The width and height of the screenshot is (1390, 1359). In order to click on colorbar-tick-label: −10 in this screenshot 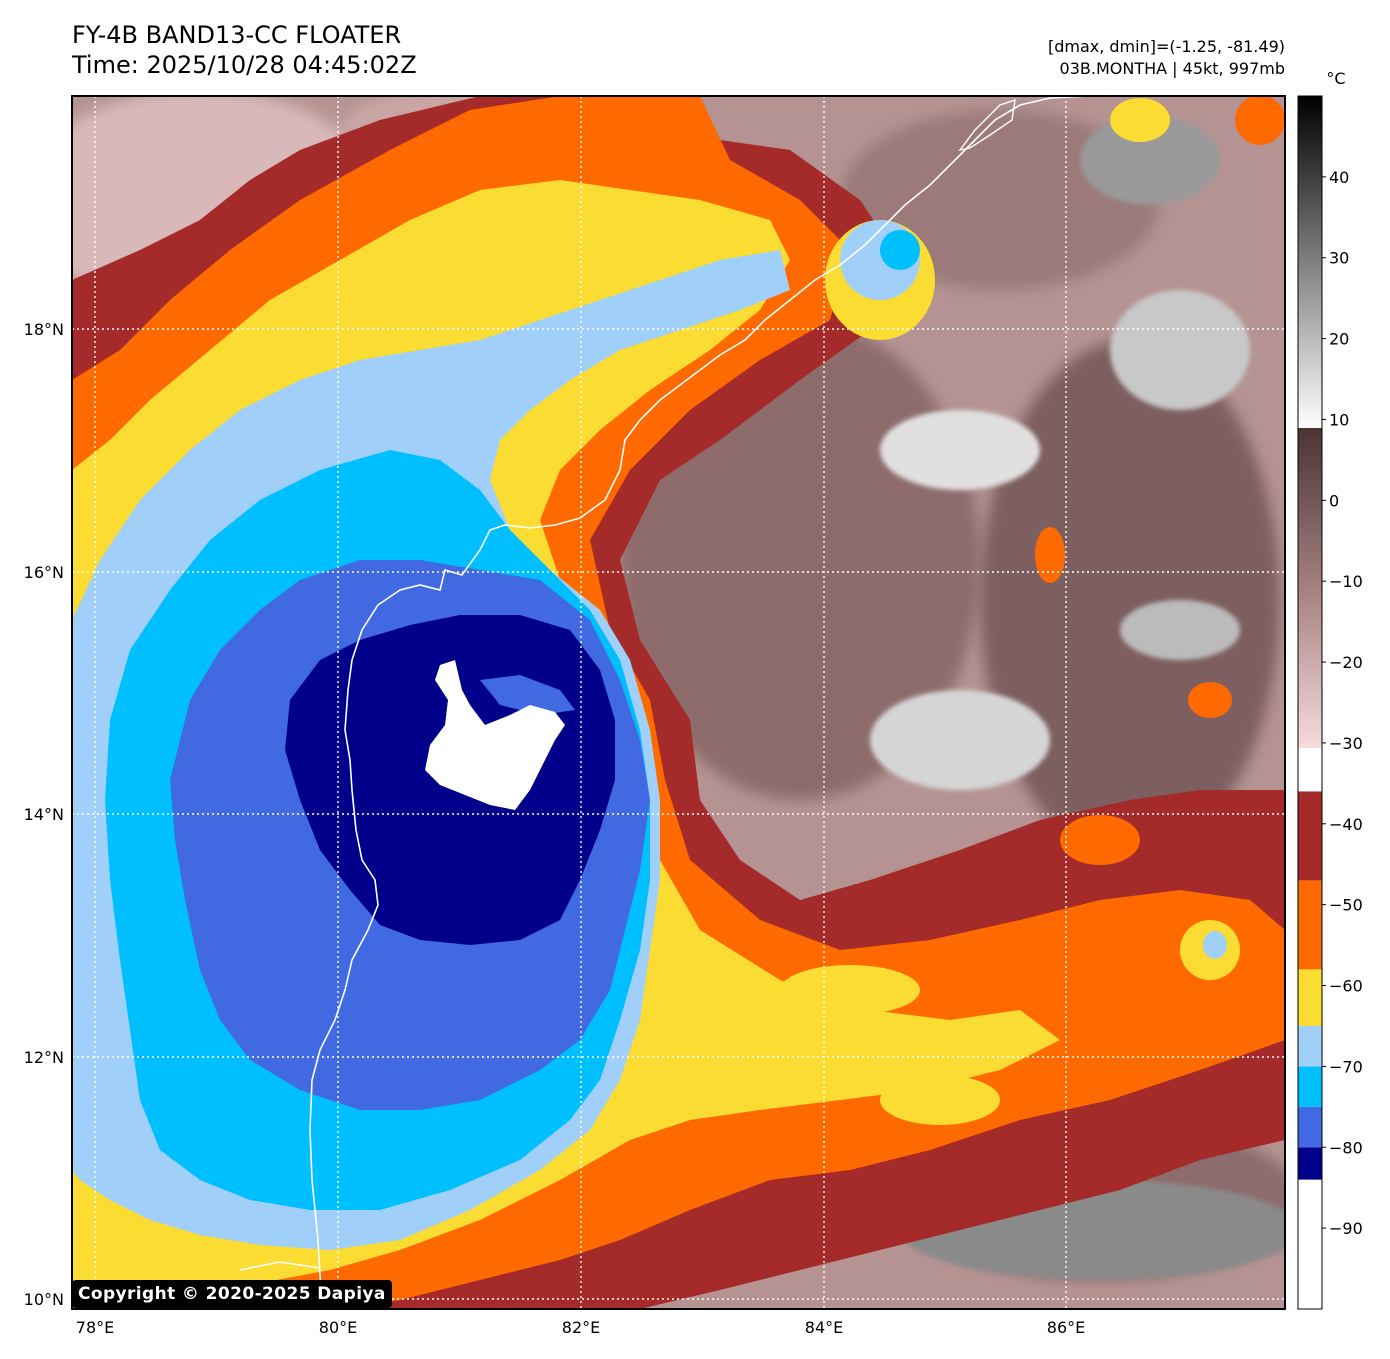, I will do `click(1346, 581)`.